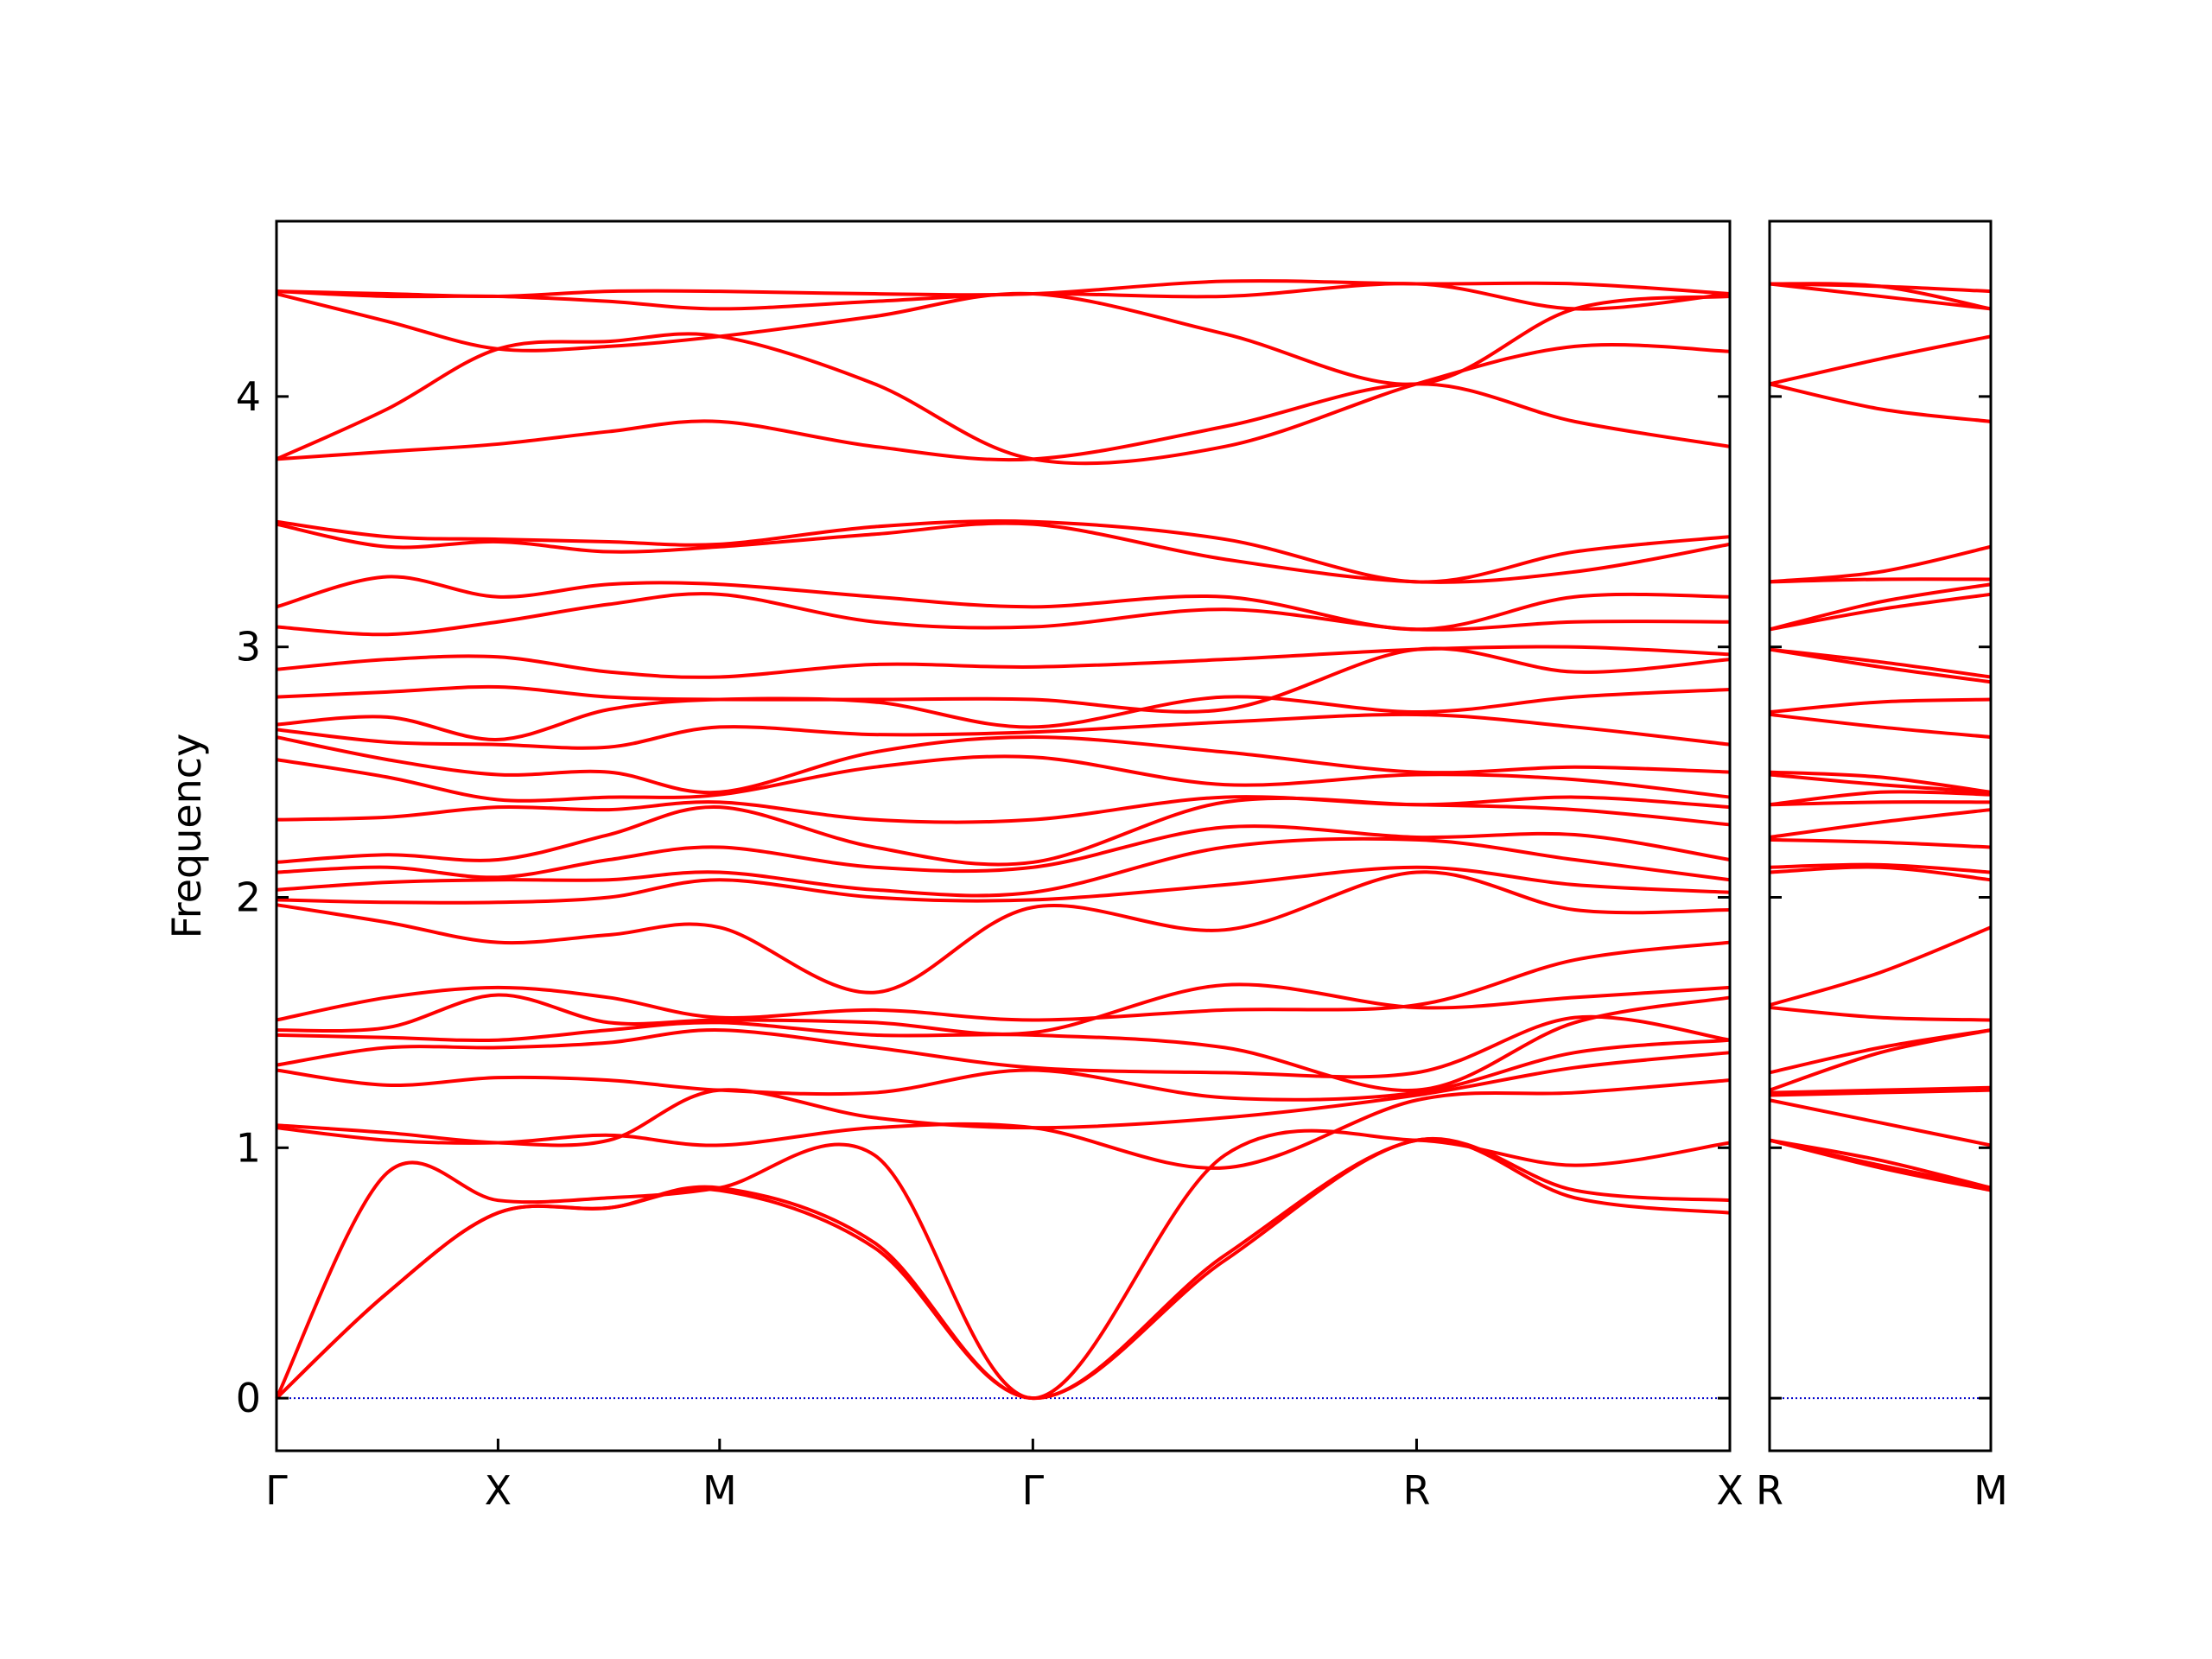 This screenshot has height=1659, width=2212. Describe the element at coordinates (186, 836) in the screenshot. I see `y-axis-label: Frequency` at that location.